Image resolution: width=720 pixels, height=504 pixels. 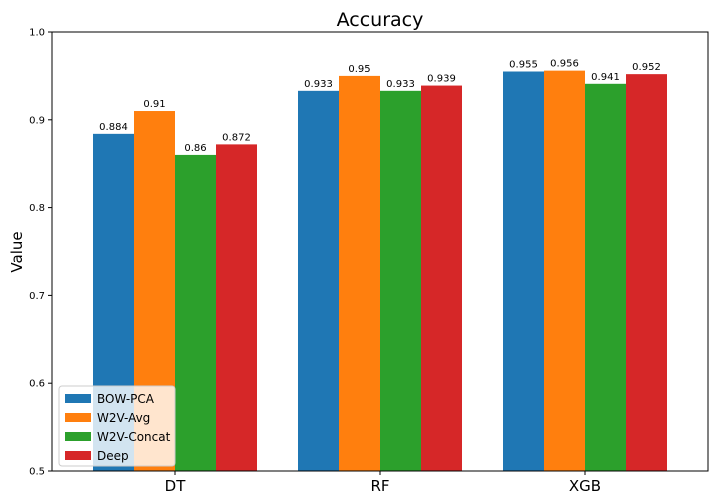 I want to click on bar-rf-bow-pca, so click(x=318, y=281).